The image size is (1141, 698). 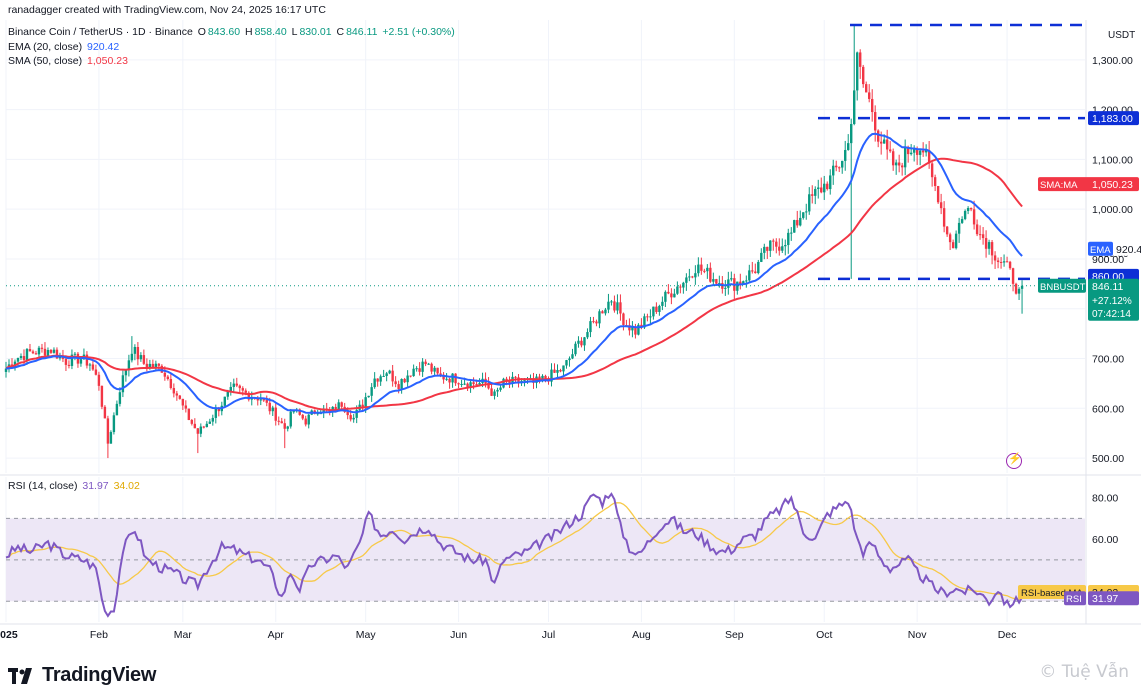 What do you see at coordinates (100, 32) in the screenshot?
I see `symbol-name: Binance Coin / TetherUS · 1D · Binance` at bounding box center [100, 32].